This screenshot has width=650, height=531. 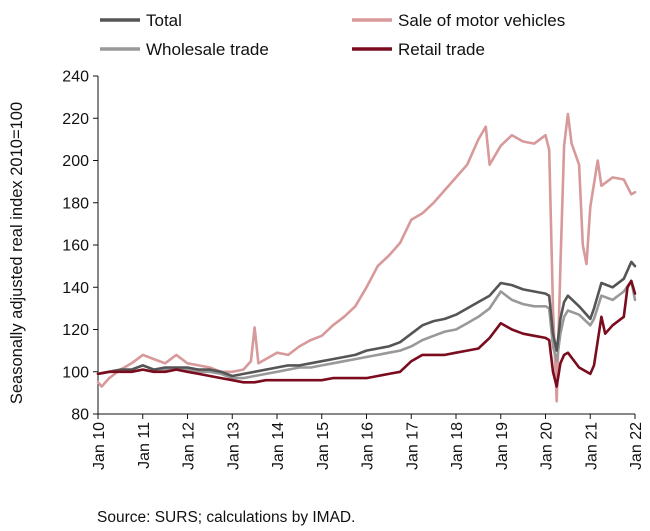 What do you see at coordinates (441, 49) in the screenshot?
I see `legend-label-retail-trade: Retail trade` at bounding box center [441, 49].